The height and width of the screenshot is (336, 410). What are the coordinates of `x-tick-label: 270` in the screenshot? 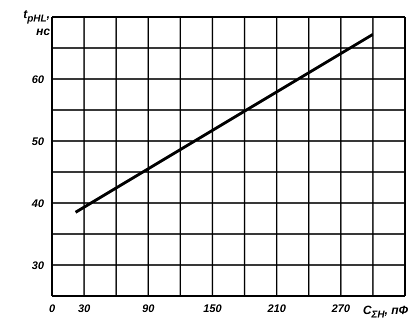 It's located at (340, 308).